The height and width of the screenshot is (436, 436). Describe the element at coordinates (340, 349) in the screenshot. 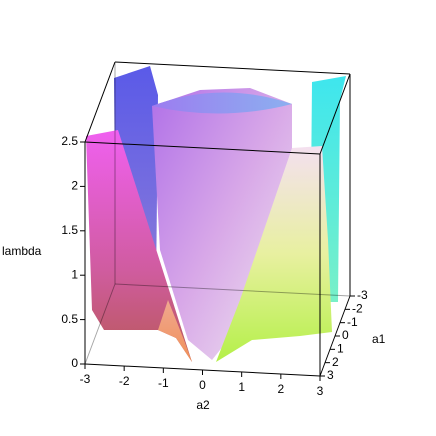

I see `y-tick-label: 1` at that location.